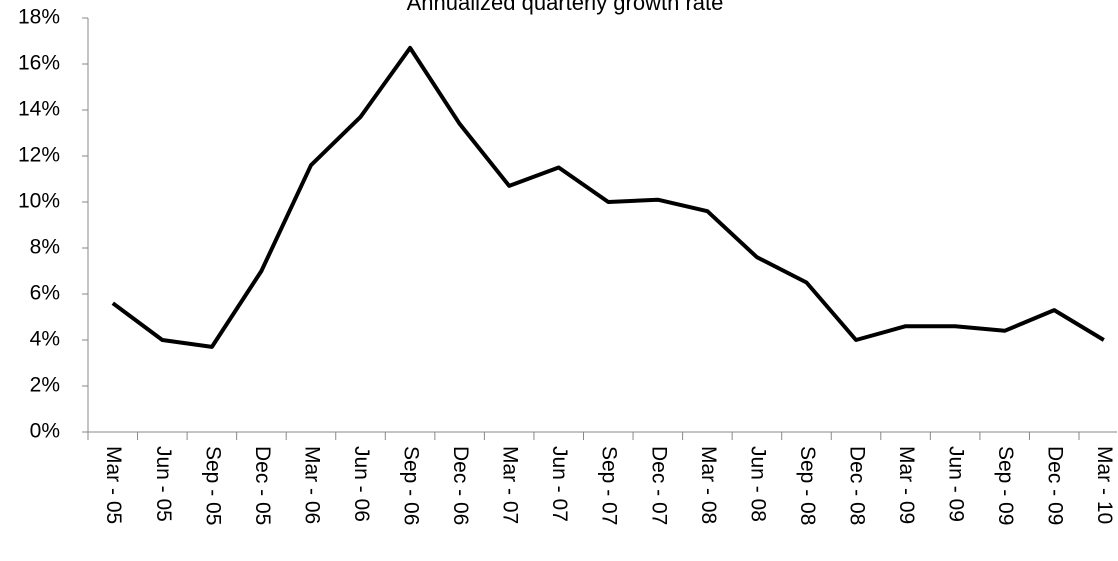  Describe the element at coordinates (1005, 485) in the screenshot. I see `x-tick-label: Sep - 09` at that location.